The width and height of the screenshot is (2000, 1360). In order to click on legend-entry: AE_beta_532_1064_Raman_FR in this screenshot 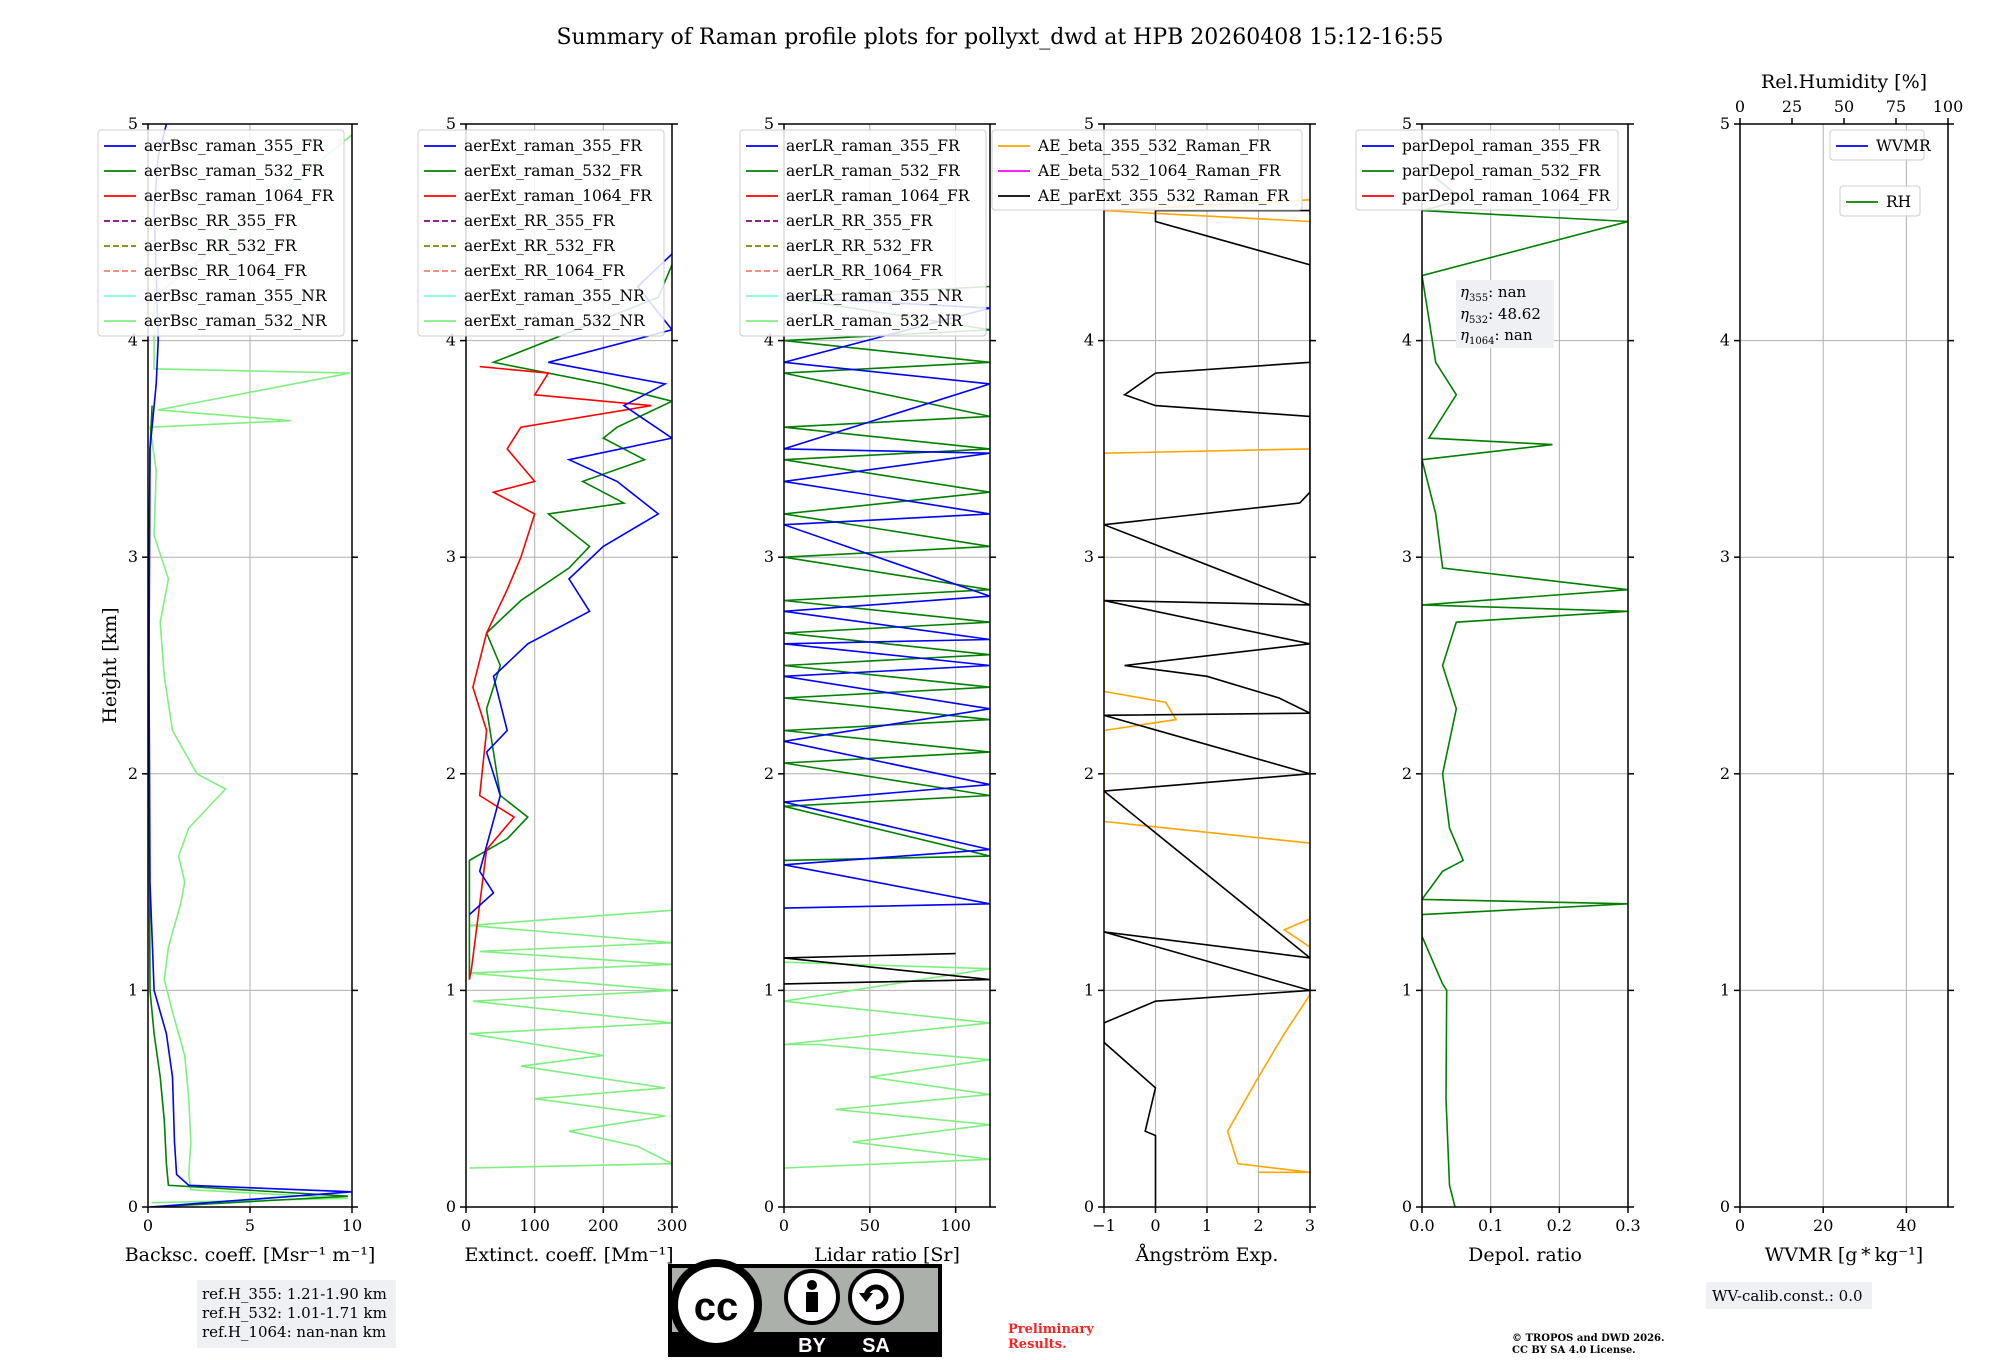, I will do `click(1159, 171)`.